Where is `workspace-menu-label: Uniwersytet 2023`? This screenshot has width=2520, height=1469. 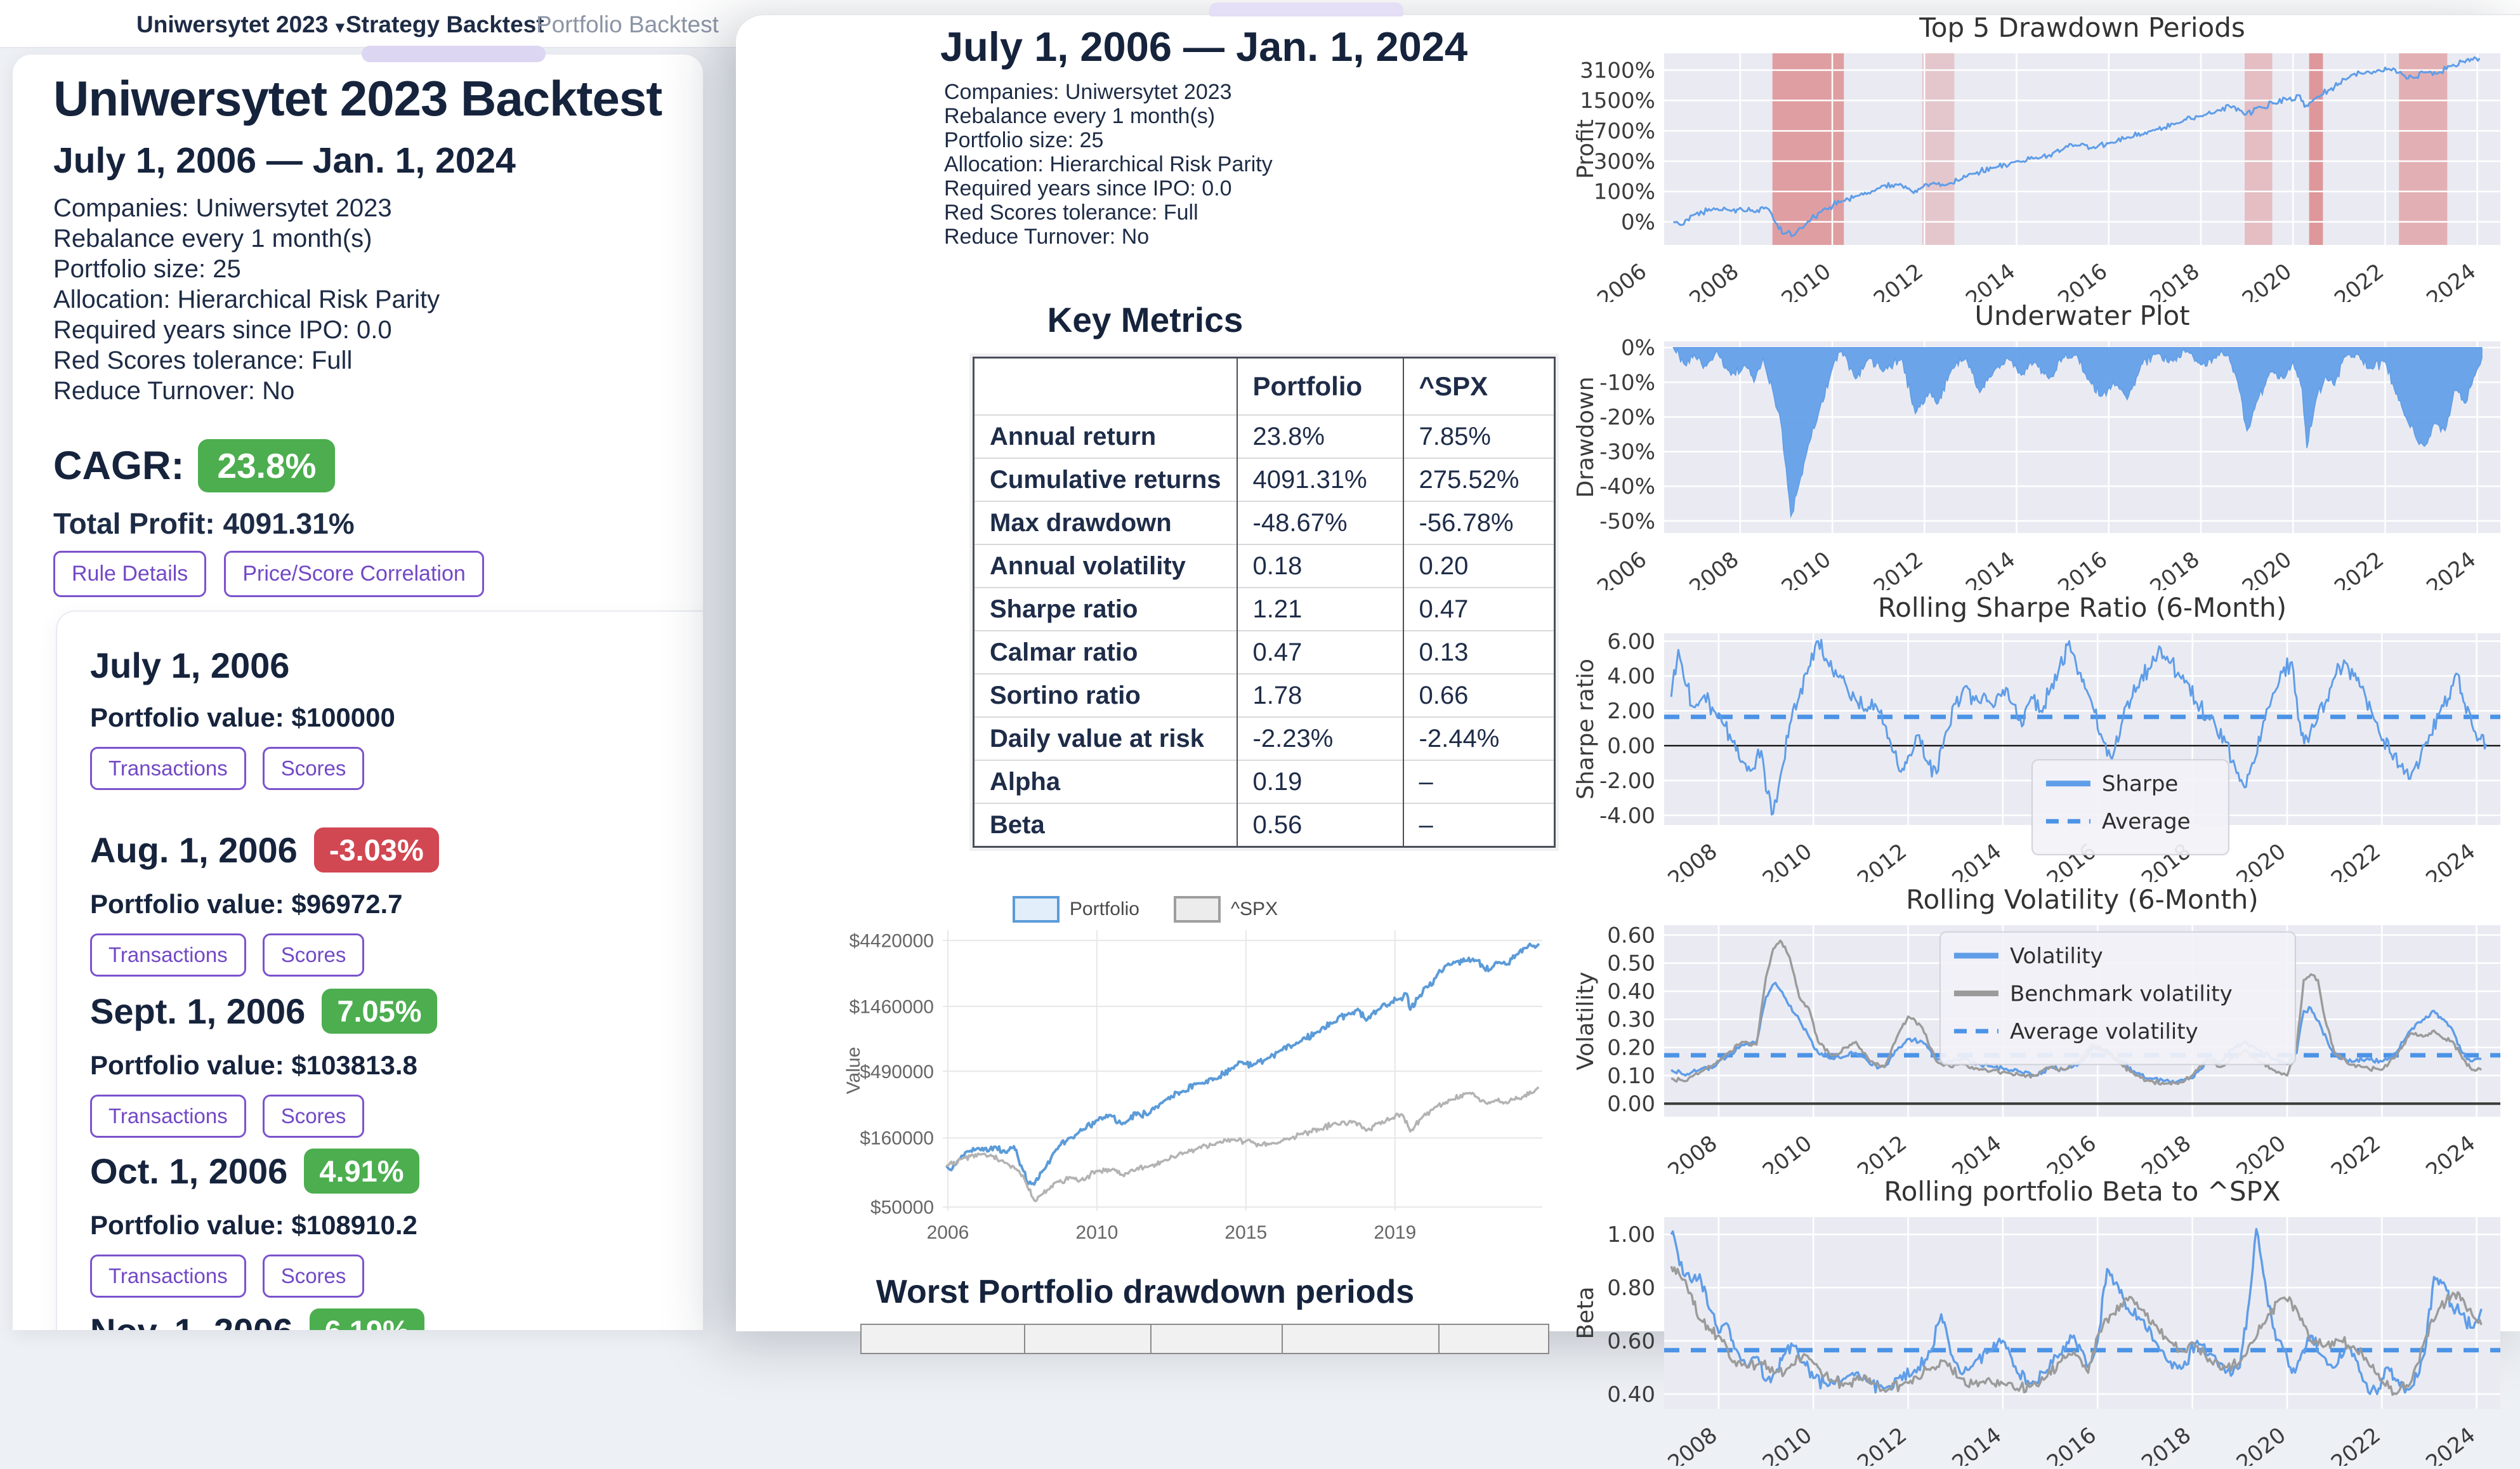 workspace-menu-label: Uniwersytet 2023 is located at coordinates (233, 24).